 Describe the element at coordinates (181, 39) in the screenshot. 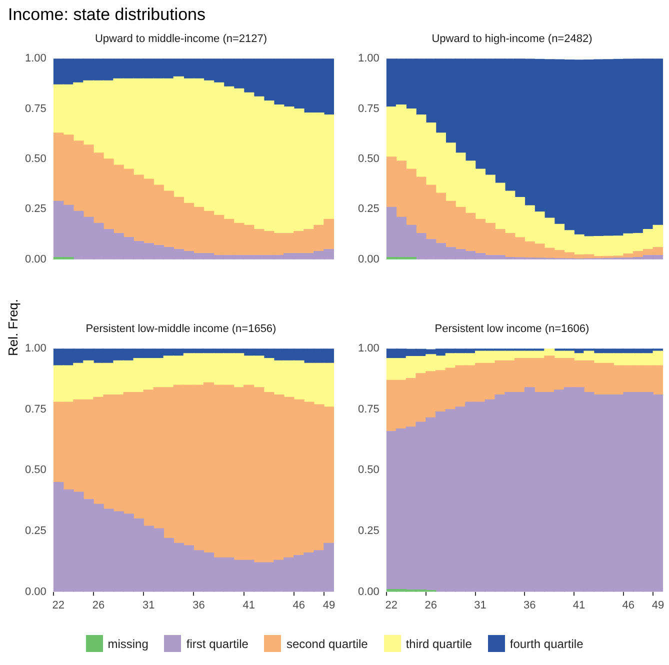

I see `chart-subtitle: Upward to middle-income (n=2127)` at that location.